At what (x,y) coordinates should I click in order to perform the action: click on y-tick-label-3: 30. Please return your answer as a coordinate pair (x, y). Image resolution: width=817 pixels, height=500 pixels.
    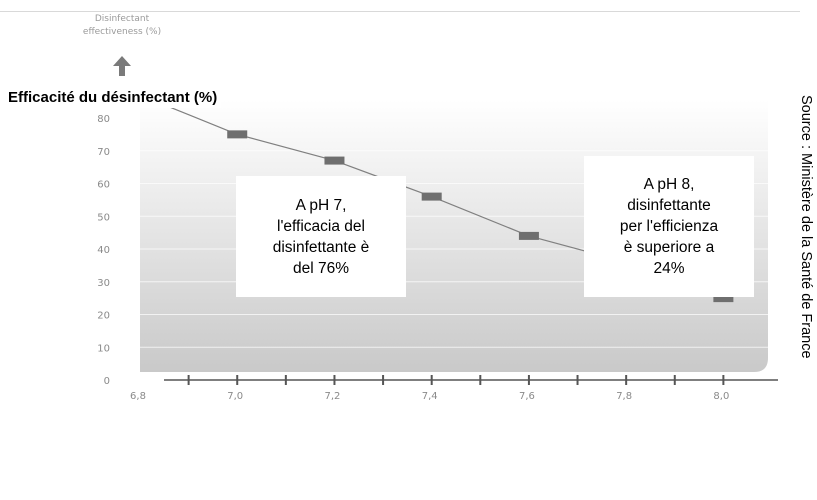
    Looking at the image, I should click on (103, 283).